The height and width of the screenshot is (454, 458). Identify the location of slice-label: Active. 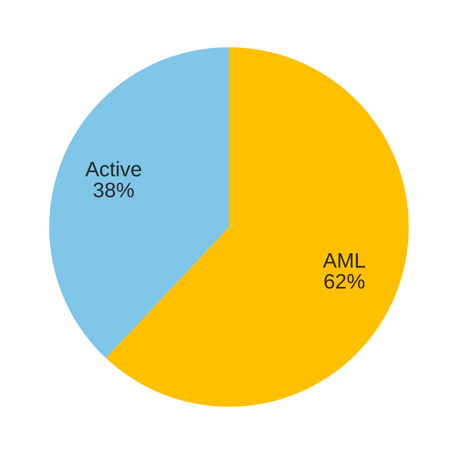
(113, 168).